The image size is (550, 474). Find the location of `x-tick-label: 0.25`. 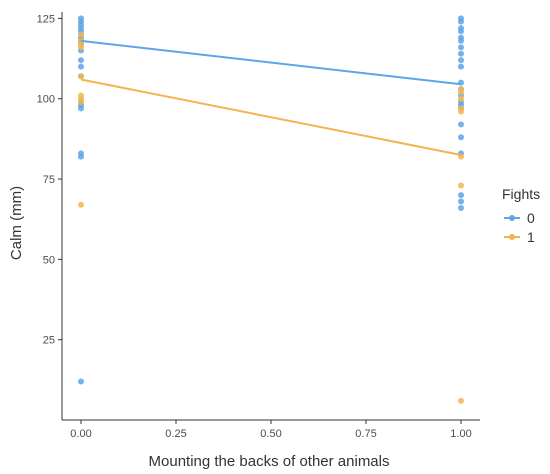

x-tick-label: 0.25 is located at coordinates (175, 434).